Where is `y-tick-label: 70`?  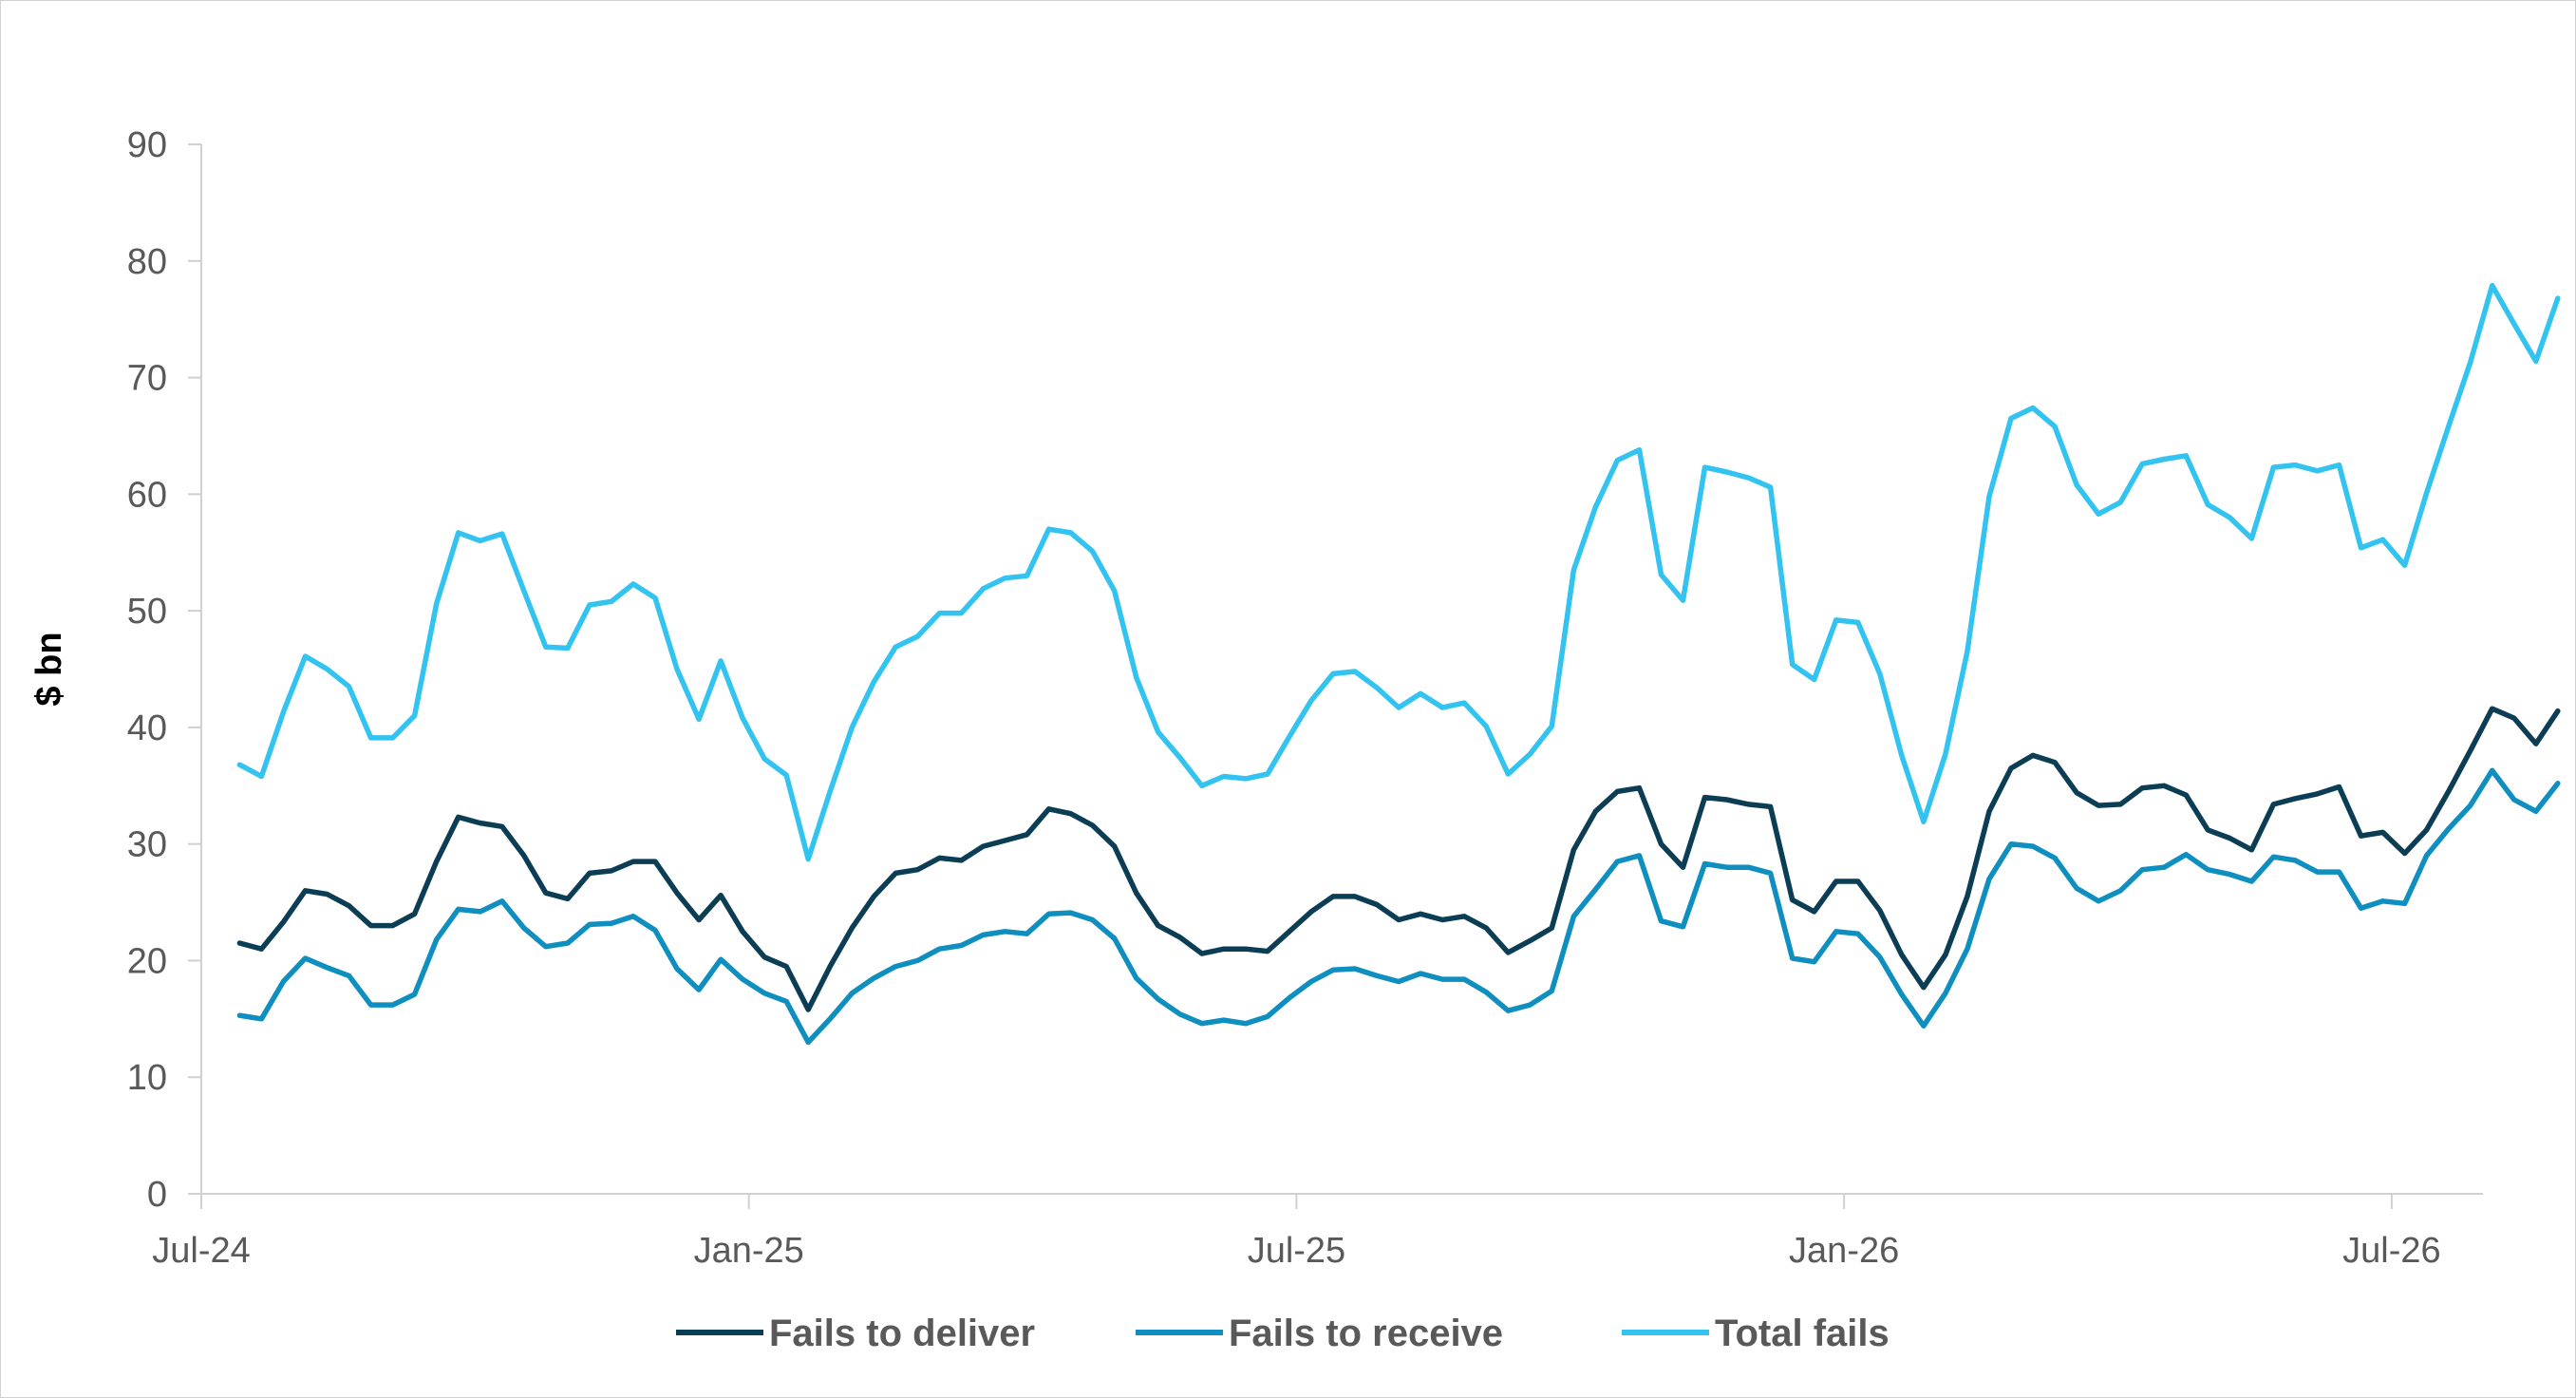 y-tick-label: 70 is located at coordinates (147, 379).